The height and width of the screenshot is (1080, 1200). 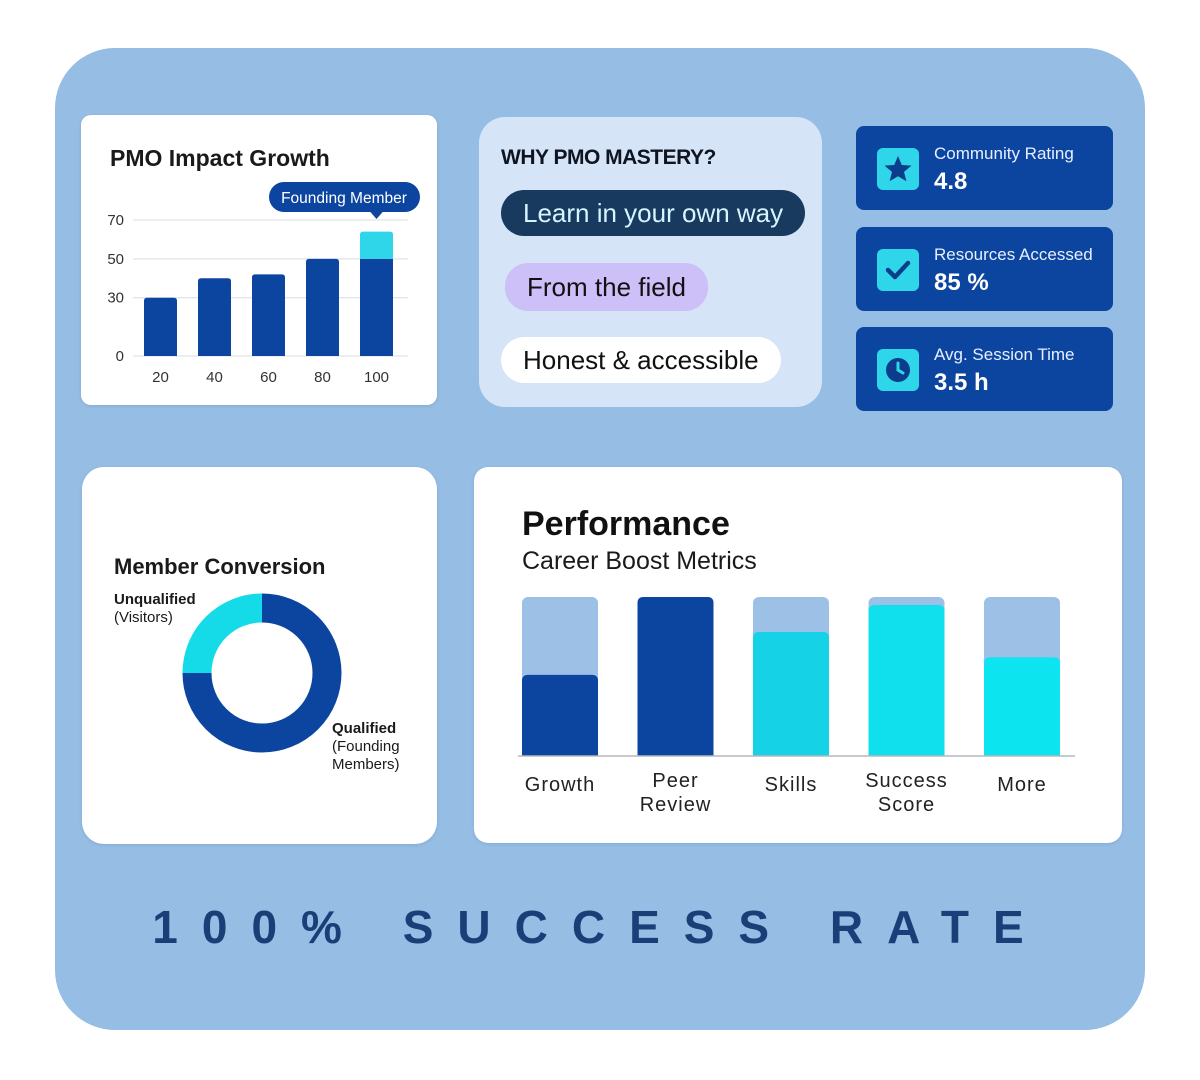 What do you see at coordinates (639, 561) in the screenshot?
I see `performance-subtitle: Career Boost Metrics` at bounding box center [639, 561].